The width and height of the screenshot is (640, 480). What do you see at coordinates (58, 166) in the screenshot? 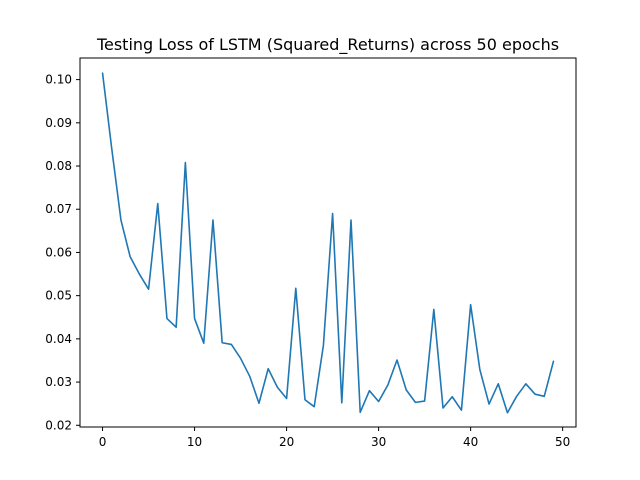
I see `y-tick-label: 0.08` at bounding box center [58, 166].